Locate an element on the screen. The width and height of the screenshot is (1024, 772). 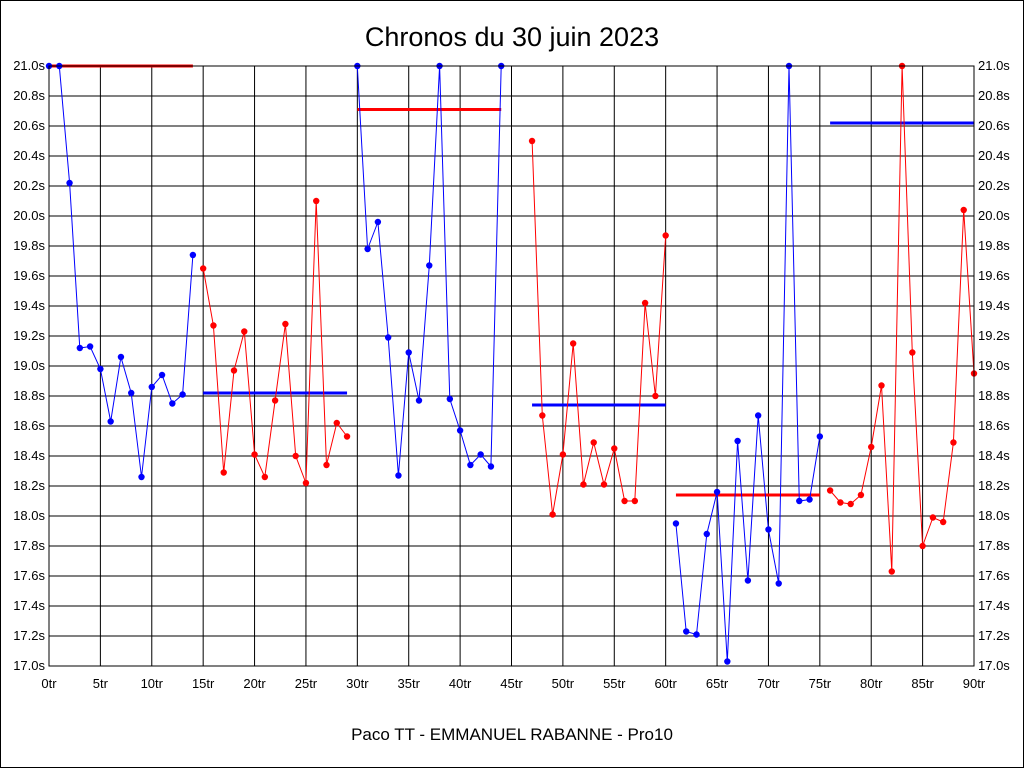
y-tick-label-left: 20.2s is located at coordinates (29, 185).